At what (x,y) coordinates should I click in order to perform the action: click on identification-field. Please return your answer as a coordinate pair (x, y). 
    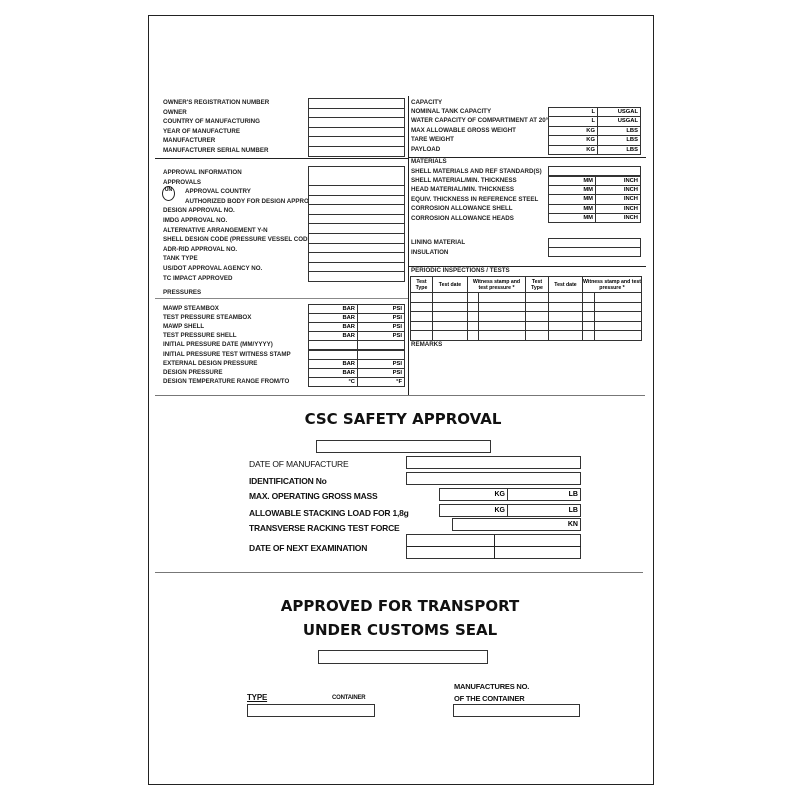
    Looking at the image, I should click on (493, 478).